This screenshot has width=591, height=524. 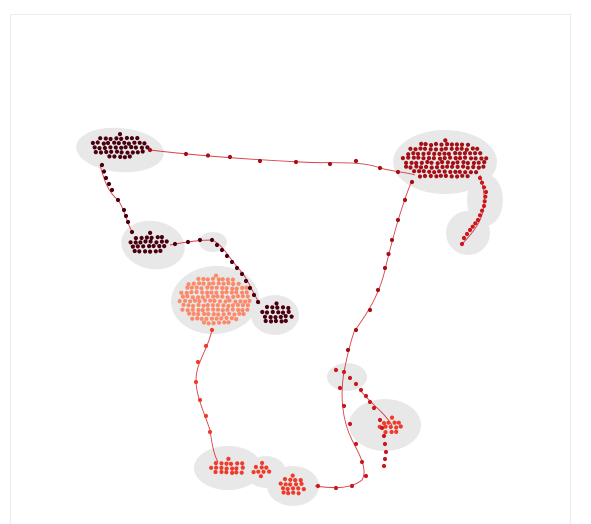 I want to click on node-chain-left, so click(x=124, y=210).